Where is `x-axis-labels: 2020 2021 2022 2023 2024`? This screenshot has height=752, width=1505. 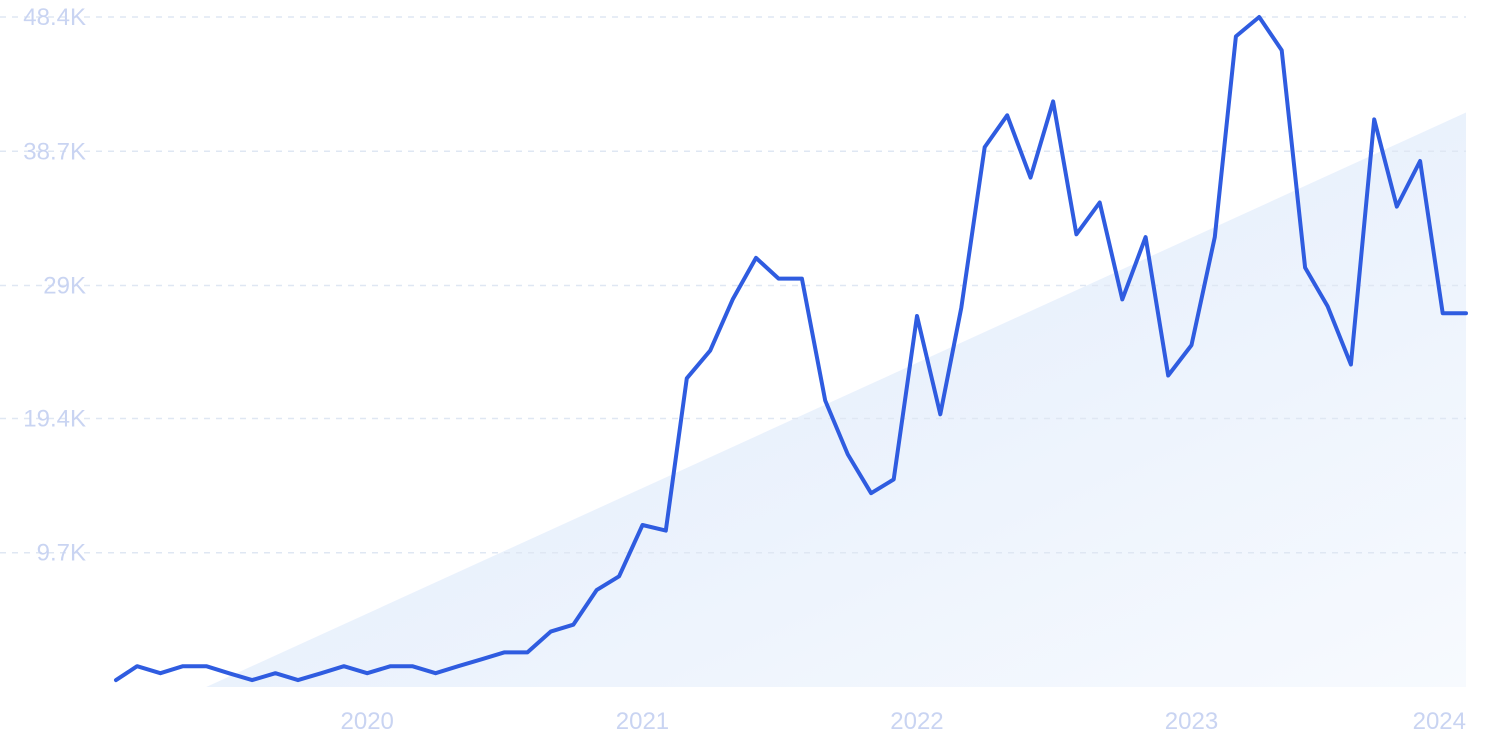
x-axis-labels: 2020 2021 2022 2023 2024 is located at coordinates (903, 721).